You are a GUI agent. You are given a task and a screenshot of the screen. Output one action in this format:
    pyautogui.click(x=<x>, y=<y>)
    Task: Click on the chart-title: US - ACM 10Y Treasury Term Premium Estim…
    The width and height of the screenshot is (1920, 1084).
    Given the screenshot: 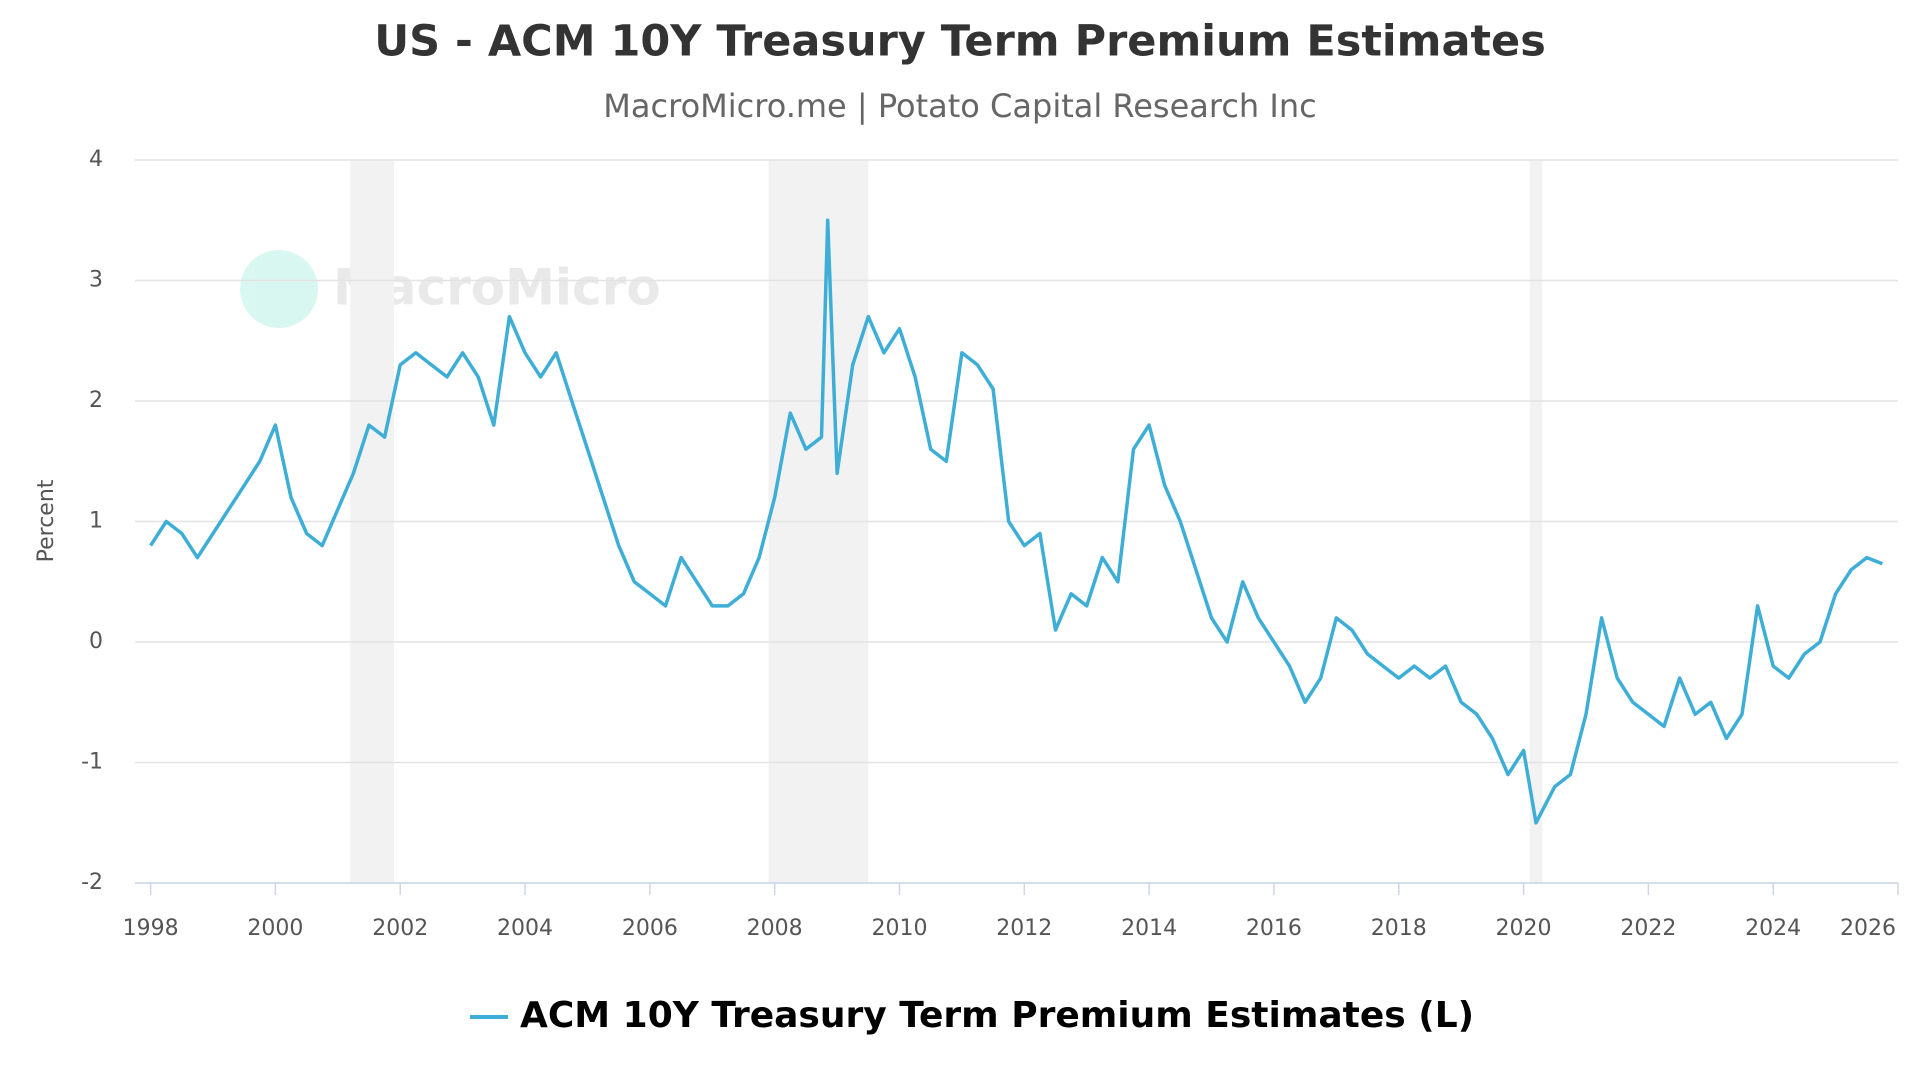 What is the action you would take?
    pyautogui.click(x=960, y=42)
    